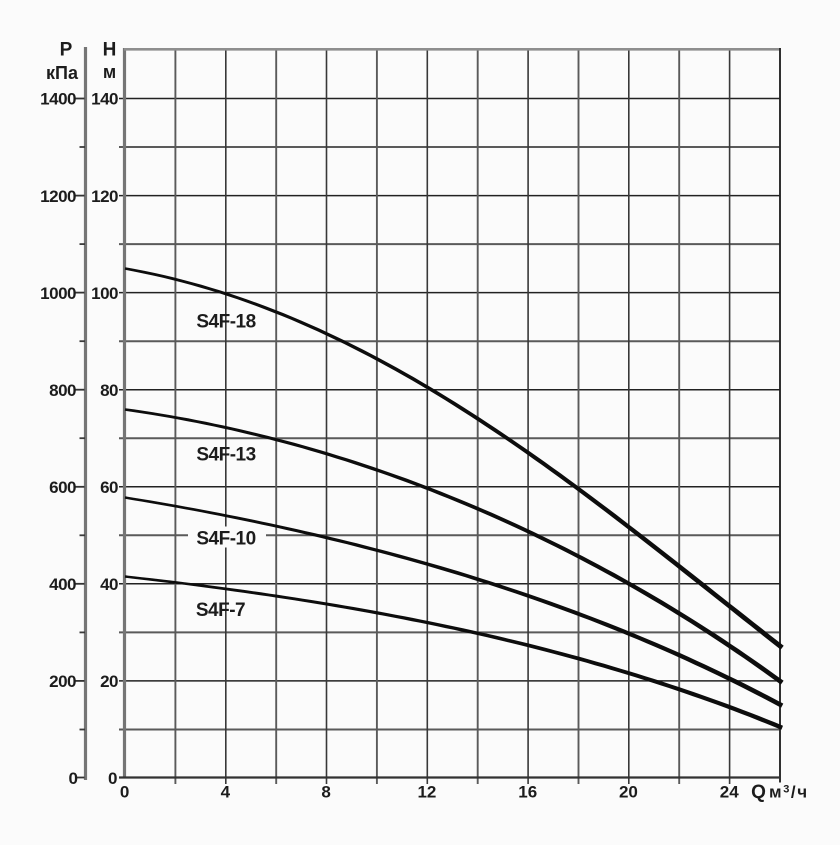 This screenshot has width=840, height=845. Describe the element at coordinates (729, 792) in the screenshot. I see `svg-text: 24` at that location.